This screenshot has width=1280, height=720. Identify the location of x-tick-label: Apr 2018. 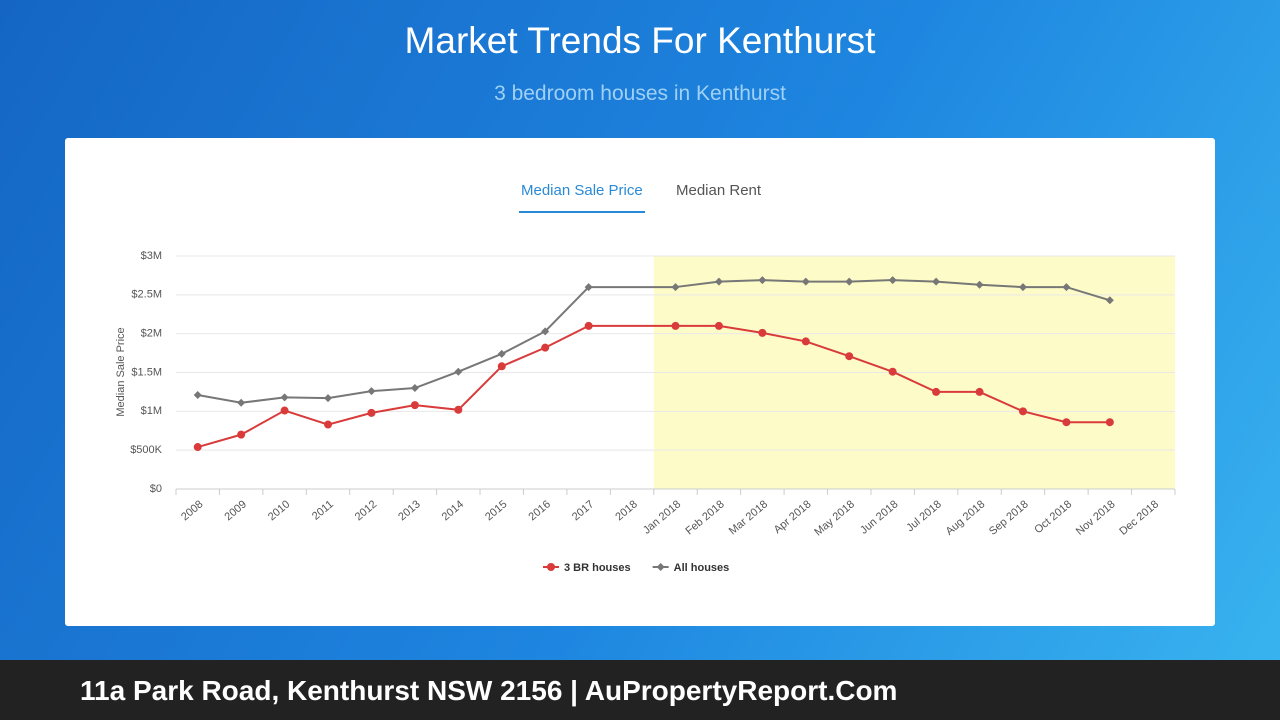
(793, 517).